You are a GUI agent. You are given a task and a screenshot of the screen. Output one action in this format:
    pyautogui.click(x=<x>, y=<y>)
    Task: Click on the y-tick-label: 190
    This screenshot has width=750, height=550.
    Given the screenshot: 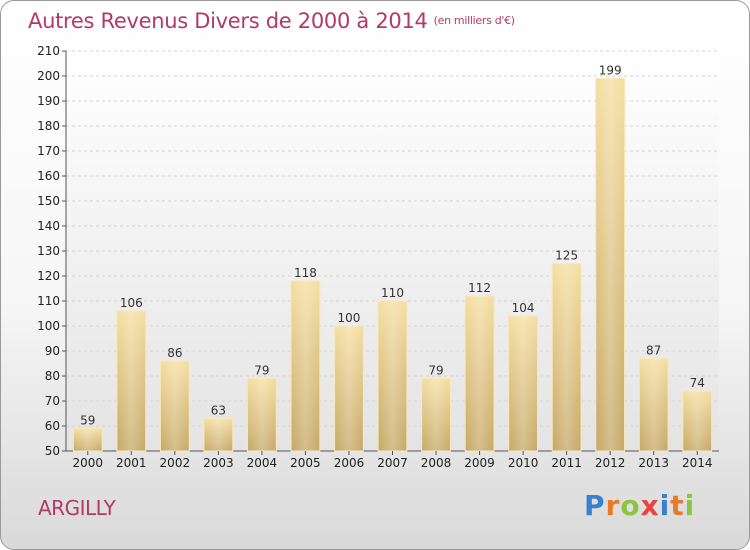 What is the action you would take?
    pyautogui.click(x=48, y=101)
    